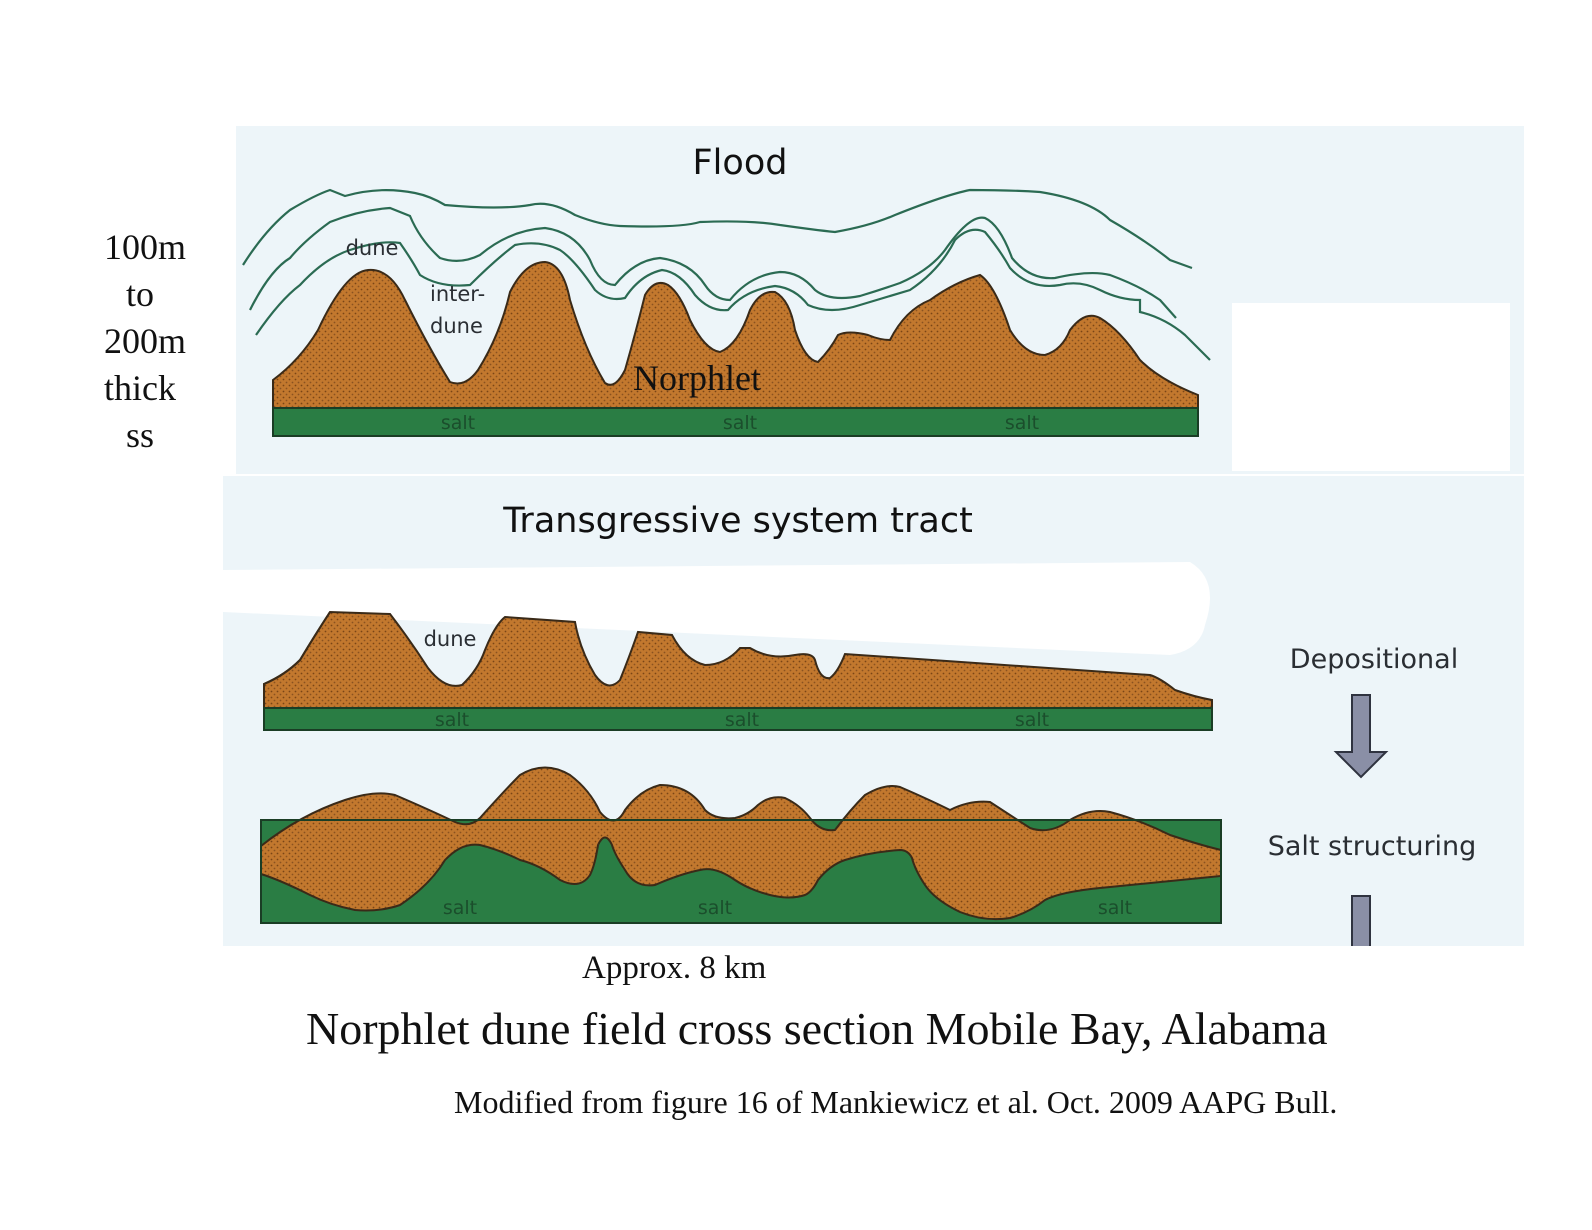 This screenshot has width=1592, height=1230. Describe the element at coordinates (145, 247) in the screenshot. I see `thickness-line-1: 100m` at that location.